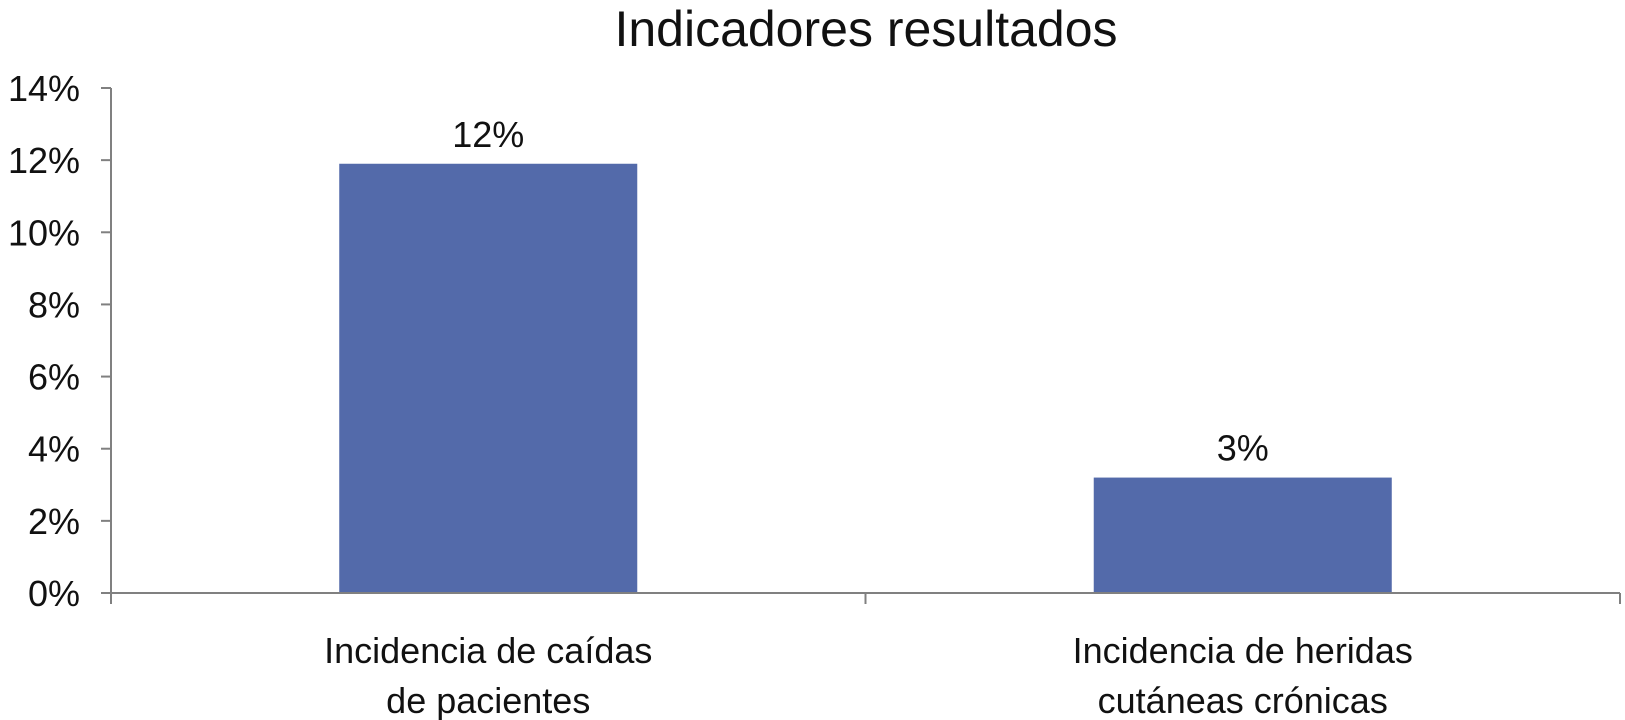 Image resolution: width=1625 pixels, height=720 pixels. I want to click on x-category-label: Incidencia de caídas, so click(488, 650).